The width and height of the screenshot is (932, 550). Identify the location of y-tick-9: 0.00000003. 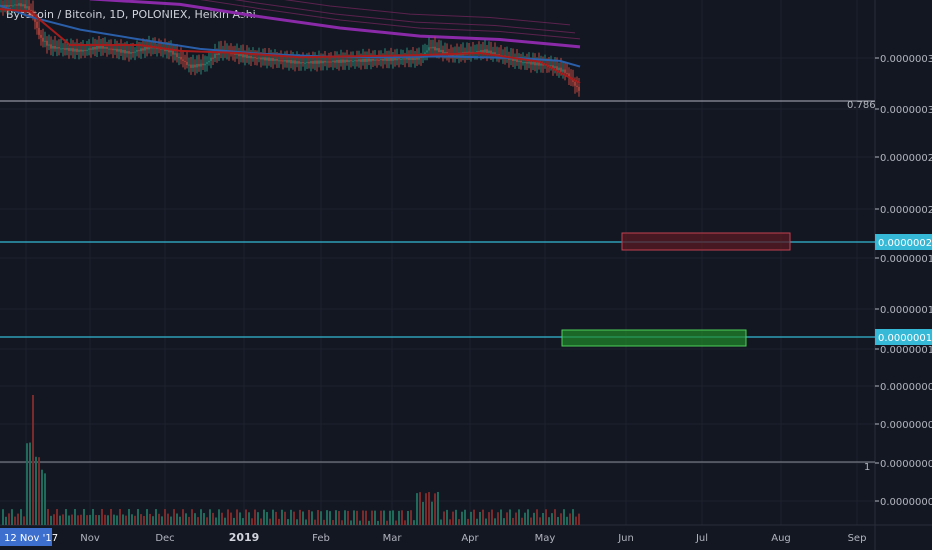
(906, 464).